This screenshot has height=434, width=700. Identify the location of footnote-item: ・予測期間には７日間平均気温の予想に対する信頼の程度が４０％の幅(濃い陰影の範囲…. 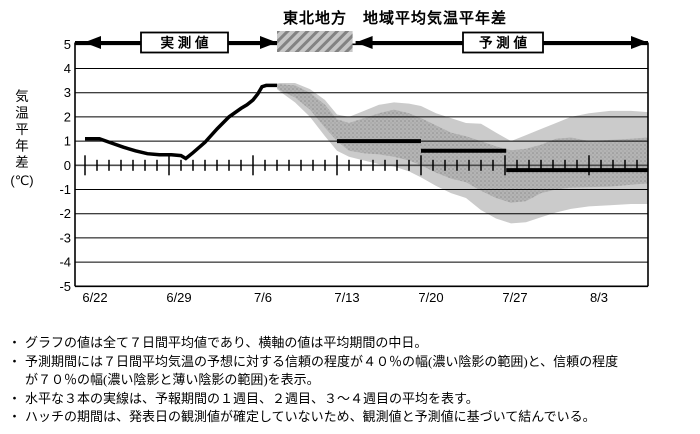
(316, 371).